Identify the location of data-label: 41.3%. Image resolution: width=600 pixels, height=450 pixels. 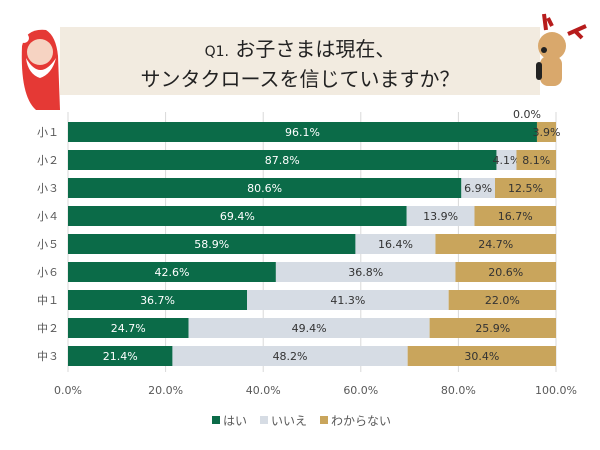
(347, 300).